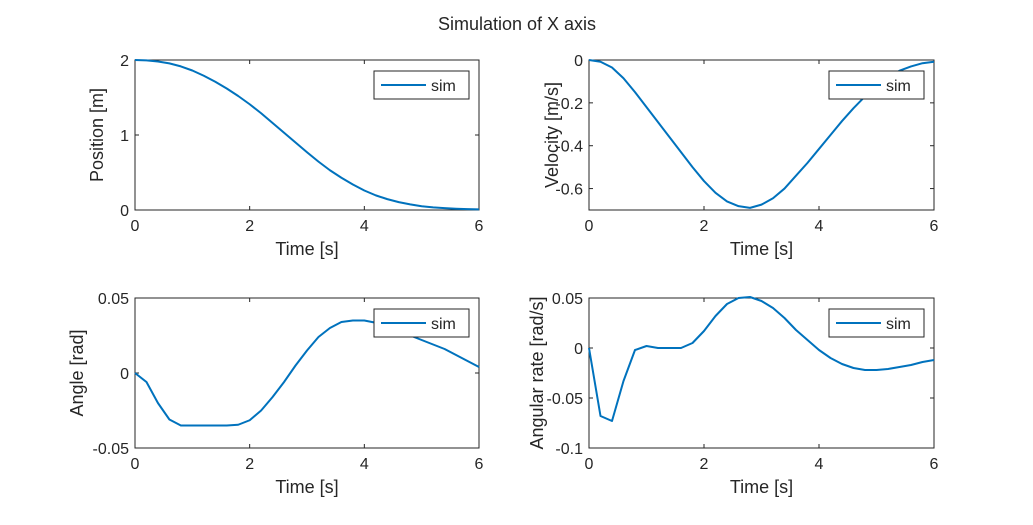 Image resolution: width=1033 pixels, height=525 pixels. I want to click on y-axis-label: Angle [rad], so click(77, 372).